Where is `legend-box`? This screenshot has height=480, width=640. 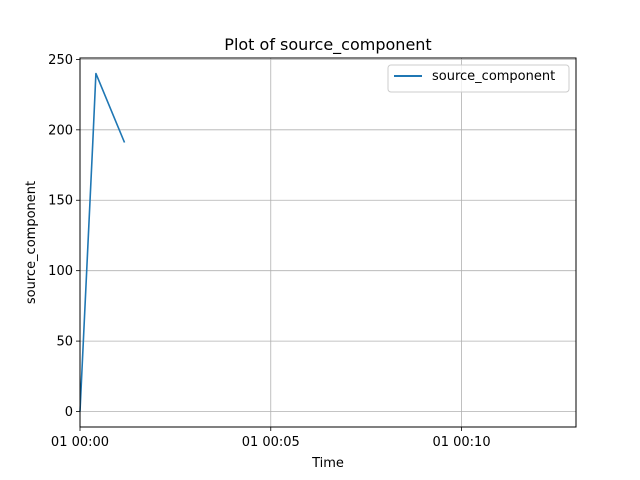
legend-box is located at coordinates (478, 78).